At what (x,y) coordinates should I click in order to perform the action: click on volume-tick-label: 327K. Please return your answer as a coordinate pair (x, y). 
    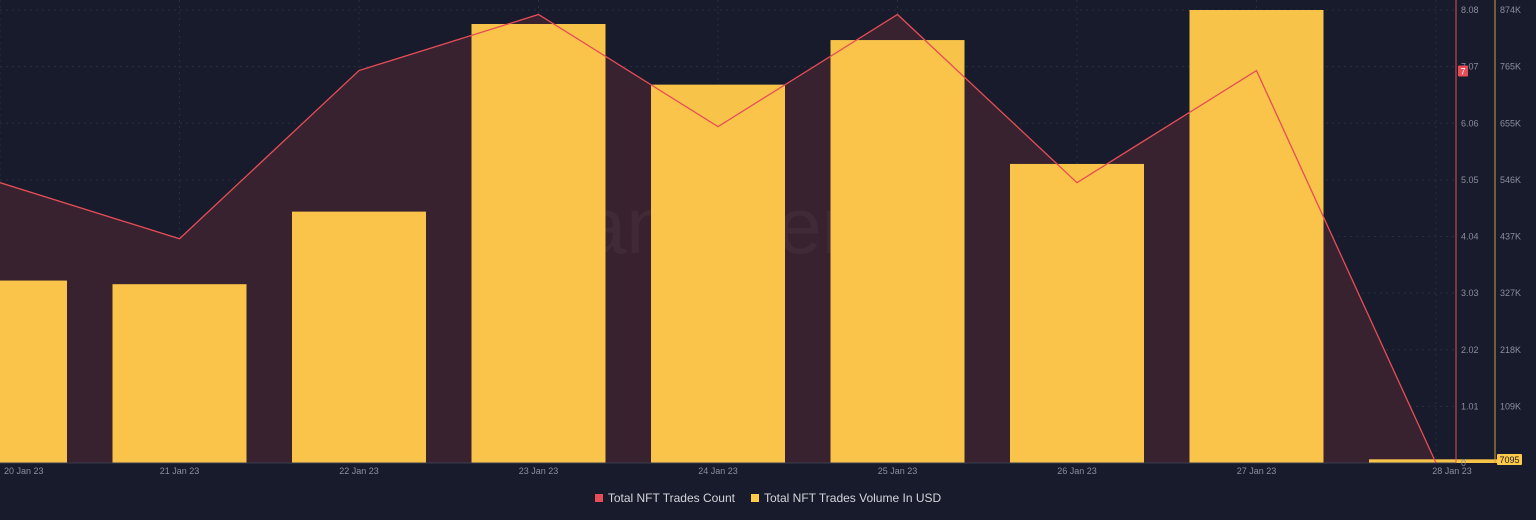
    Looking at the image, I should click on (1510, 293).